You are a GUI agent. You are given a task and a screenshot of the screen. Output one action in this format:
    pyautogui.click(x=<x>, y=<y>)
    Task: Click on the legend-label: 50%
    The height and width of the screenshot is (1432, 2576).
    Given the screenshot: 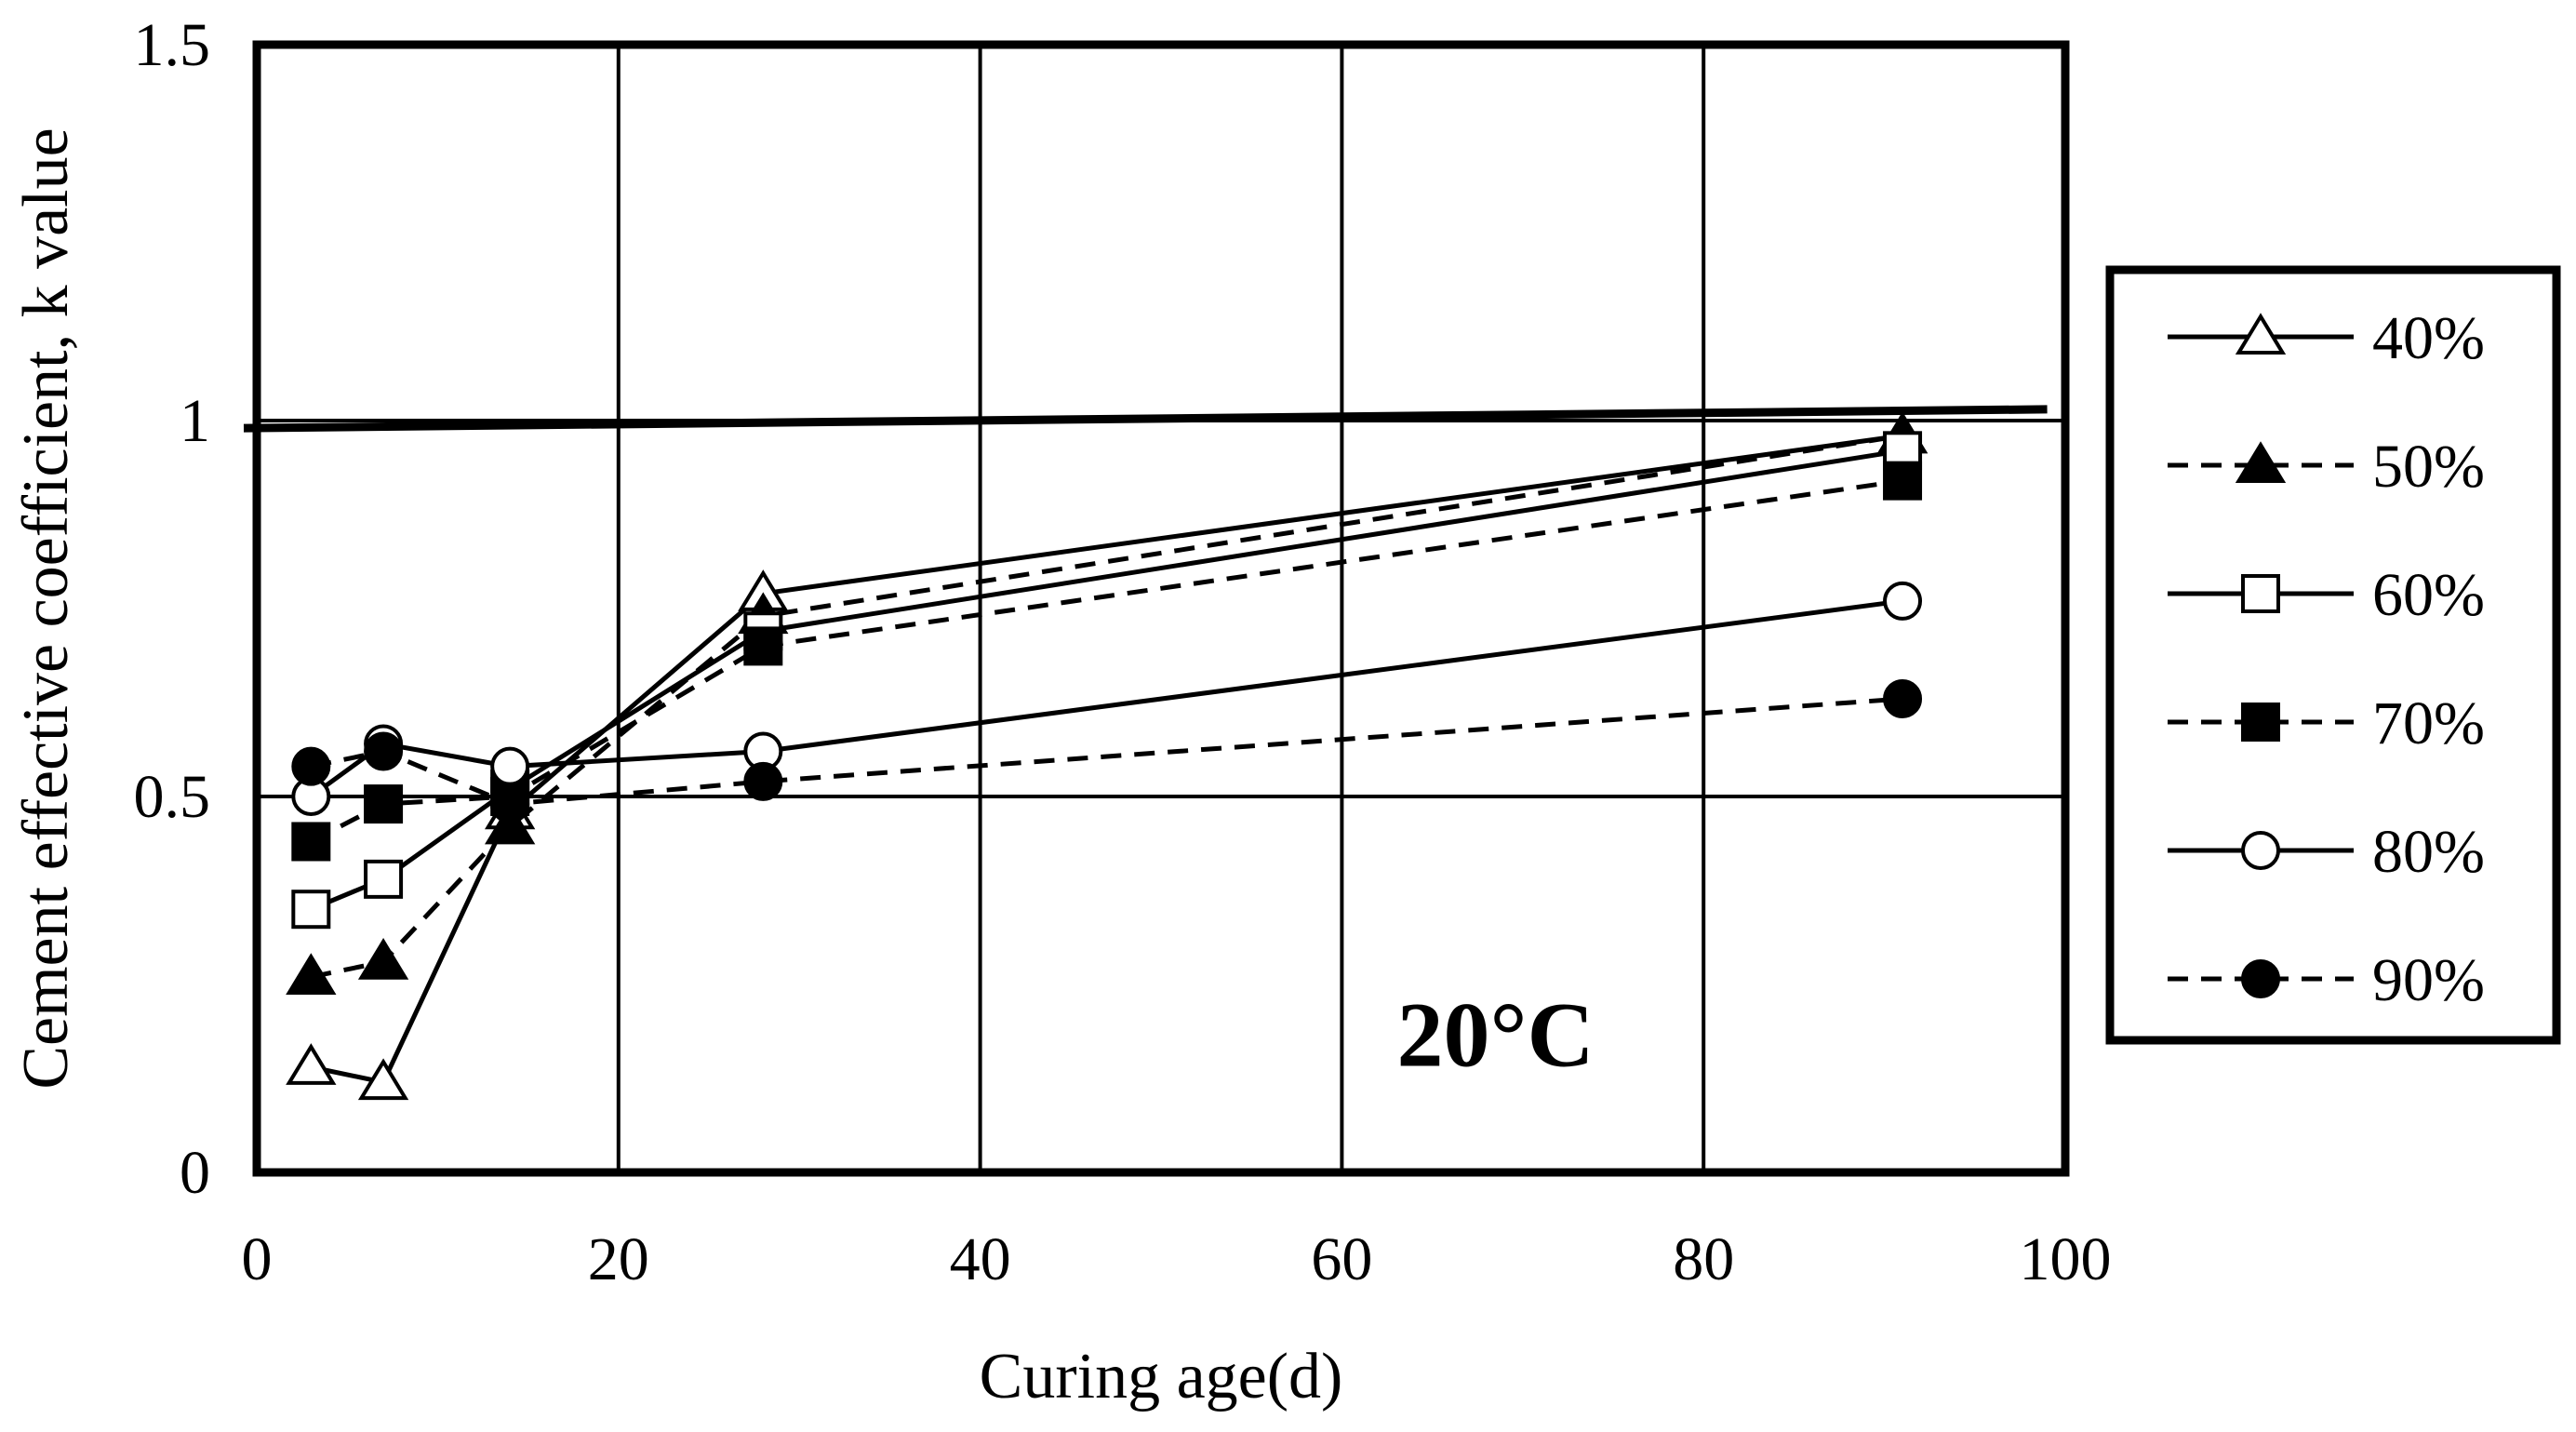 What is the action you would take?
    pyautogui.click(x=2428, y=467)
    